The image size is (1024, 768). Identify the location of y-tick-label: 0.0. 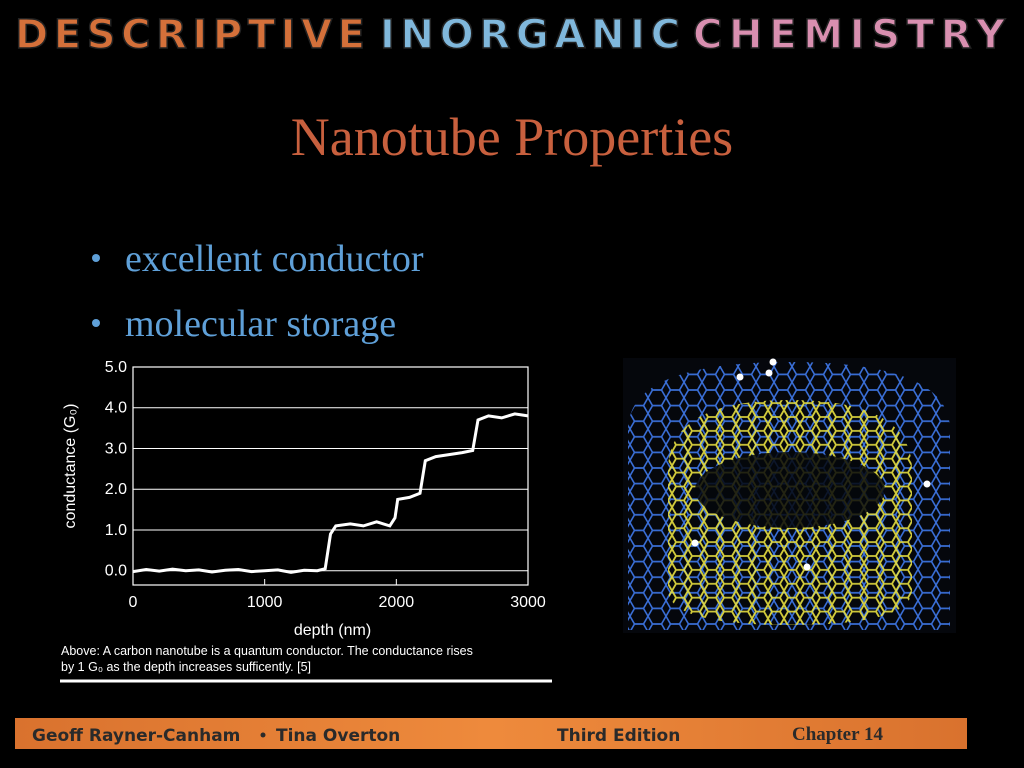
(116, 571).